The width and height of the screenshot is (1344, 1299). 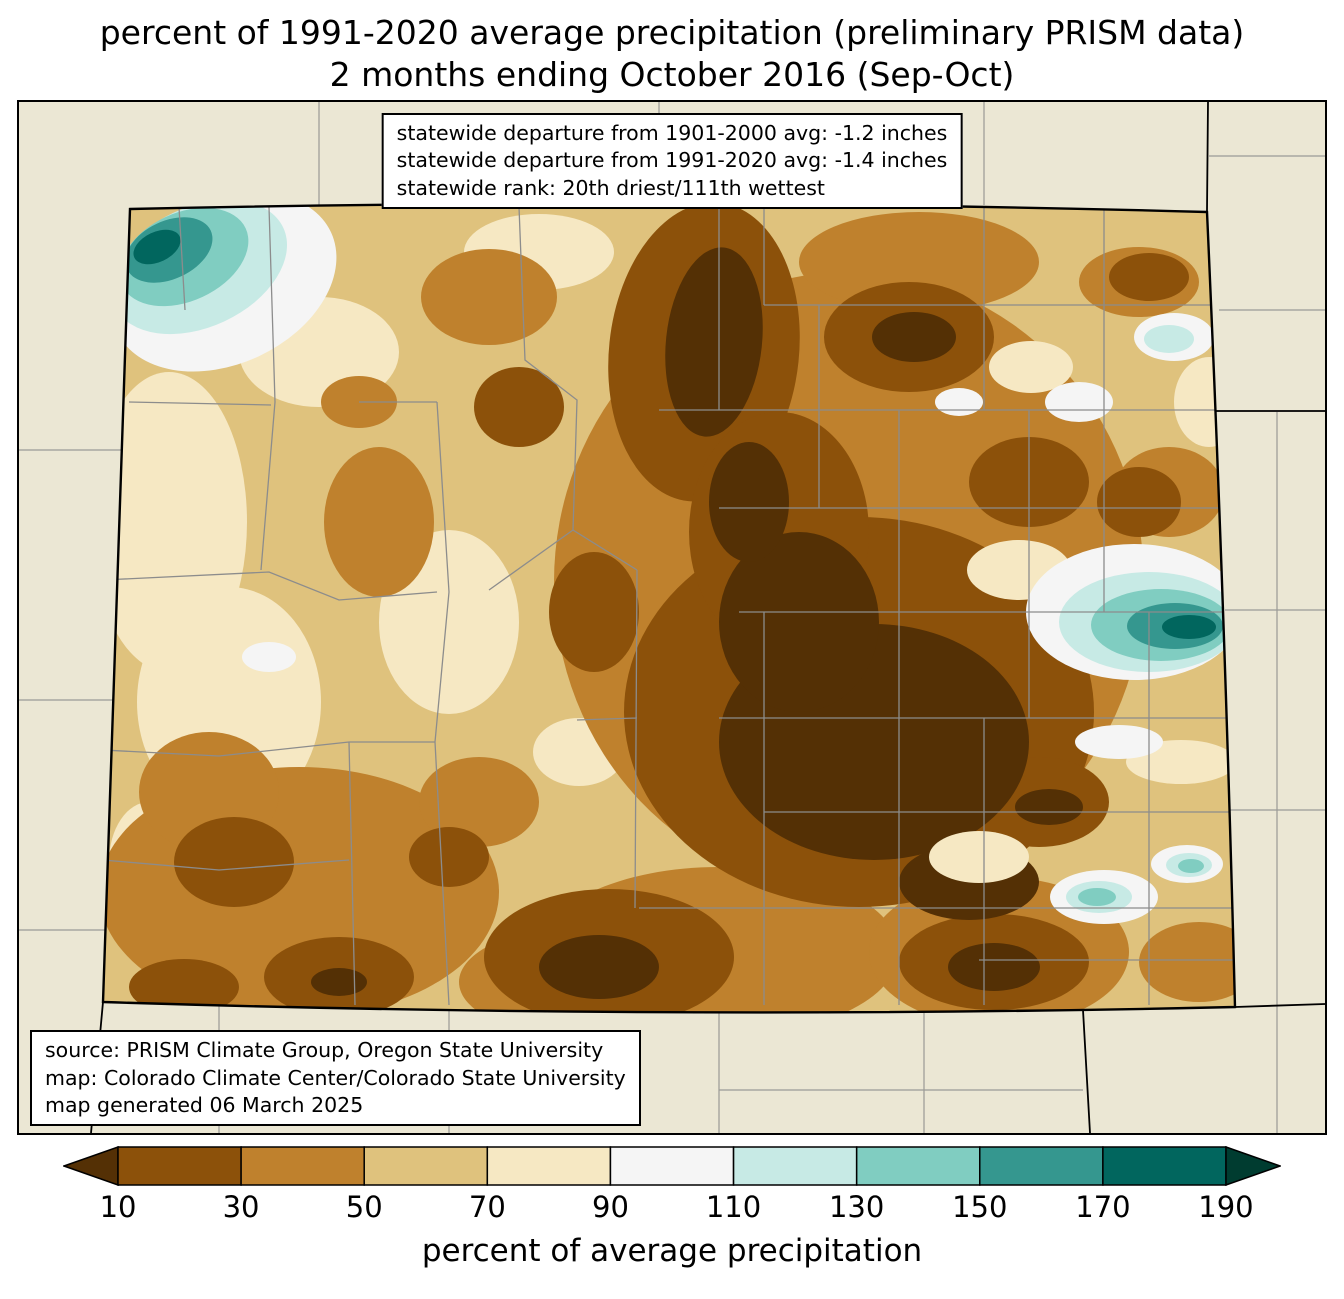 What do you see at coordinates (364, 1207) in the screenshot?
I see `colorbar-tick: 50` at bounding box center [364, 1207].